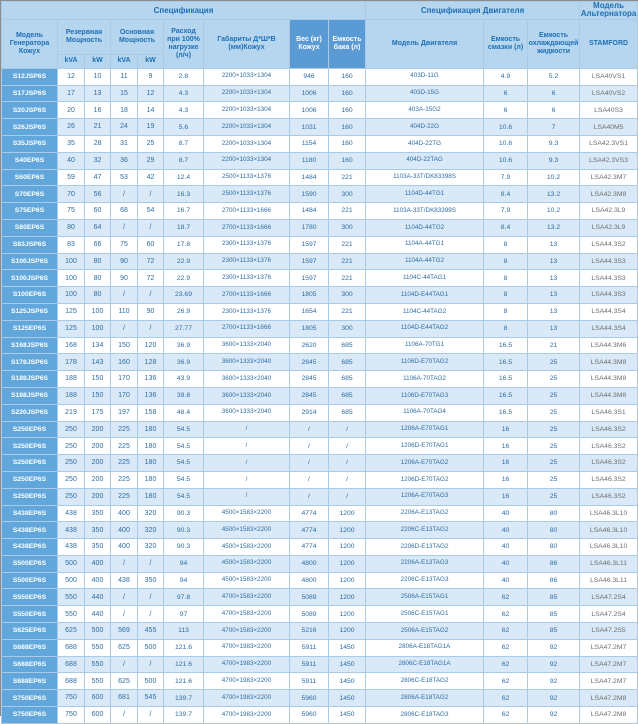  I want to click on cell-fuel: 22.9, so click(183, 278).